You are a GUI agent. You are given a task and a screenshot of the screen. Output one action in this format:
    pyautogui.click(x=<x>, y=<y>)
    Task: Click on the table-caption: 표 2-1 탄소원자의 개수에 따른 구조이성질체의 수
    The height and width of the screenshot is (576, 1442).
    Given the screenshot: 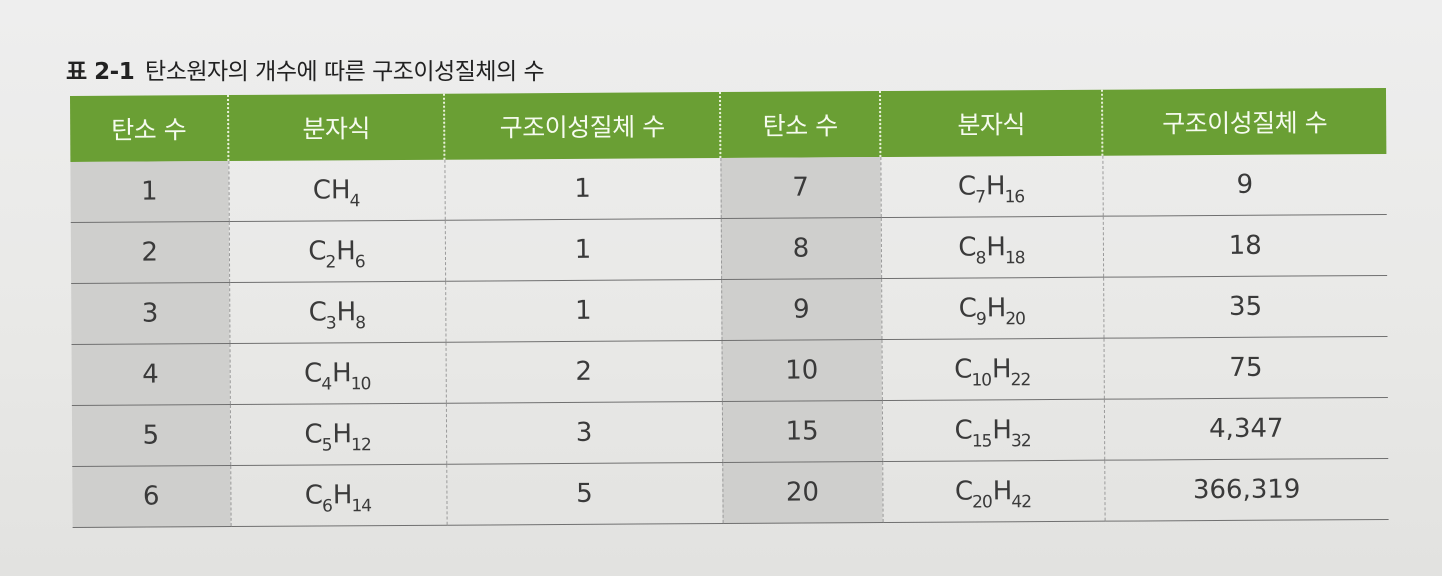 What is the action you would take?
    pyautogui.click(x=305, y=69)
    